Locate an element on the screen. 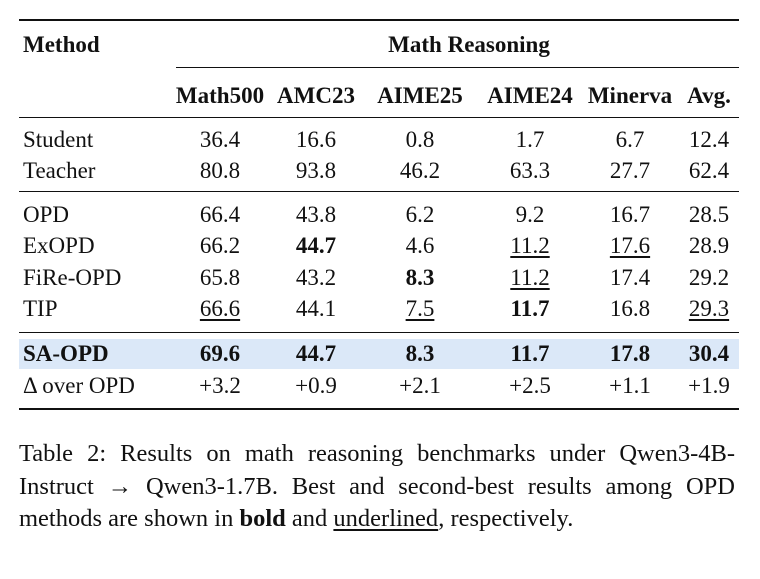 The image size is (760, 579). caption-text-after: , respectively. is located at coordinates (506, 518).